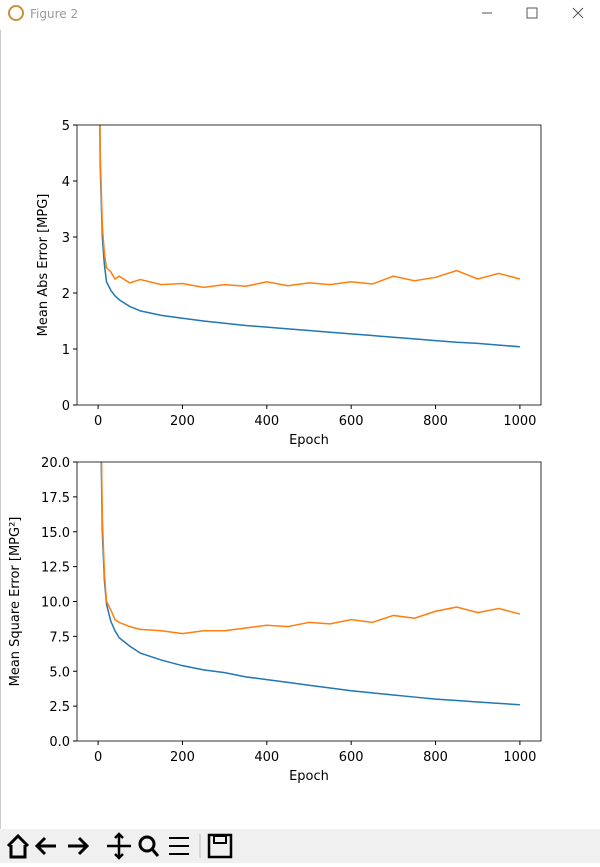  I want to click on app-icon, so click(16, 13).